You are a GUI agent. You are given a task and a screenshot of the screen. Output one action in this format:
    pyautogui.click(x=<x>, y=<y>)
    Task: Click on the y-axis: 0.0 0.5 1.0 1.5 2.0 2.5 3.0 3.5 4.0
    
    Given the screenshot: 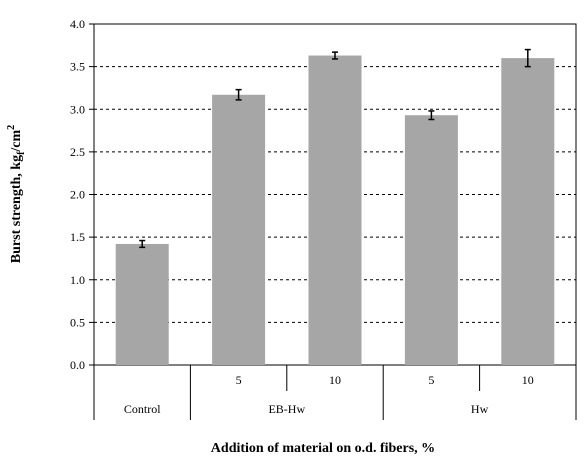 What is the action you would take?
    pyautogui.click(x=82, y=194)
    